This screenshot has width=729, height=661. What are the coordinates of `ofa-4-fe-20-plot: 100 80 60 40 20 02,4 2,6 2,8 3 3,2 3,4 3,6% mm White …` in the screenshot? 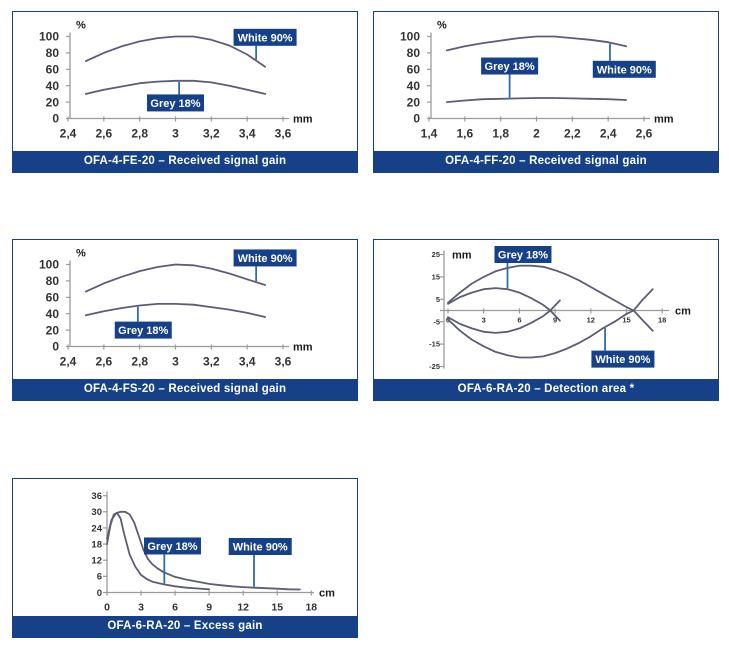 It's located at (176, 80).